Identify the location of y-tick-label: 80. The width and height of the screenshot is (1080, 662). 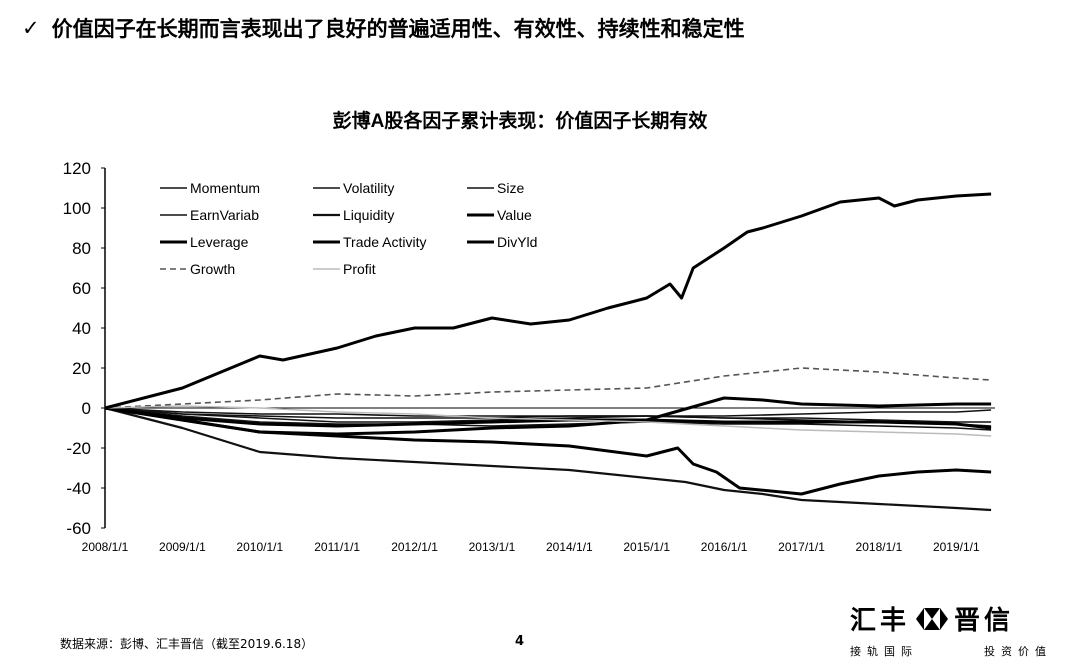
(81, 248).